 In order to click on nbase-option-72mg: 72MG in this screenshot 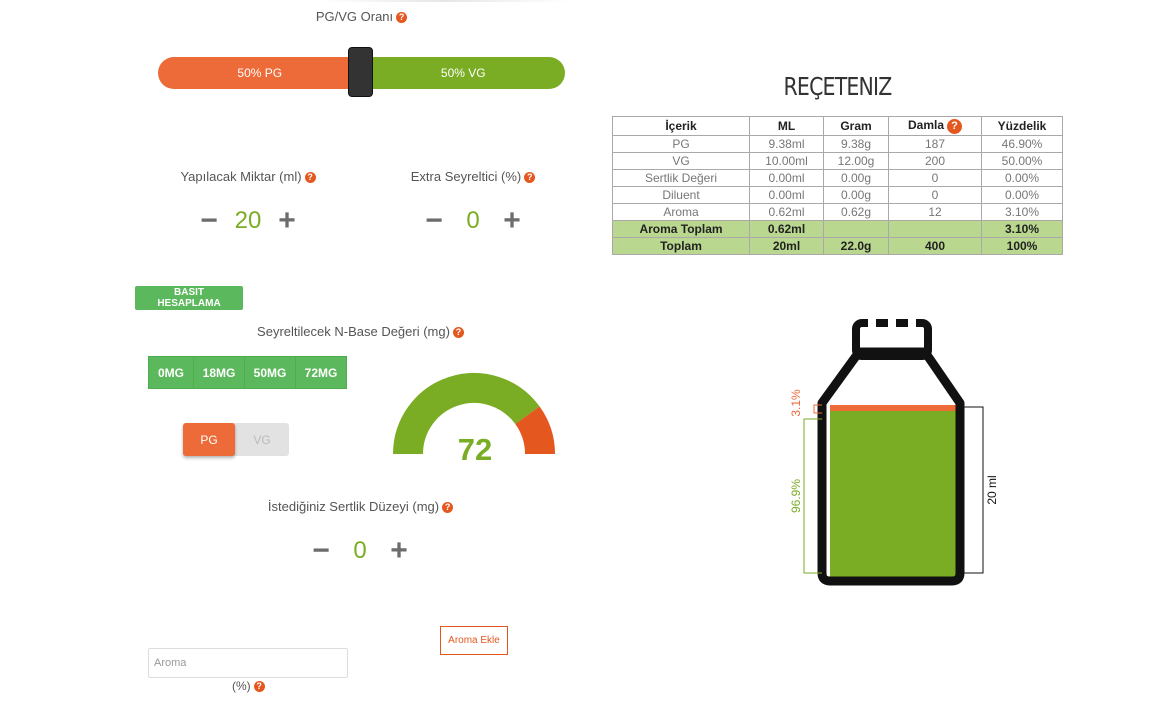, I will do `click(321, 372)`.